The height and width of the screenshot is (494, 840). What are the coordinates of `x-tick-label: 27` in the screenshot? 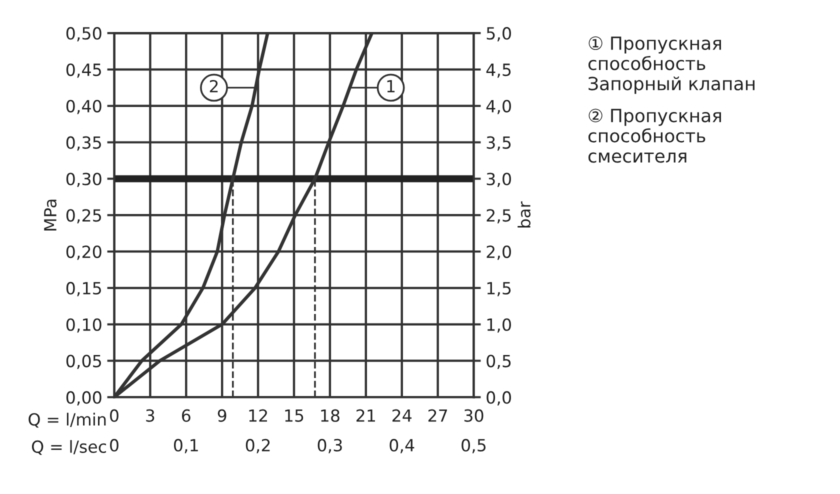 It's located at (437, 415).